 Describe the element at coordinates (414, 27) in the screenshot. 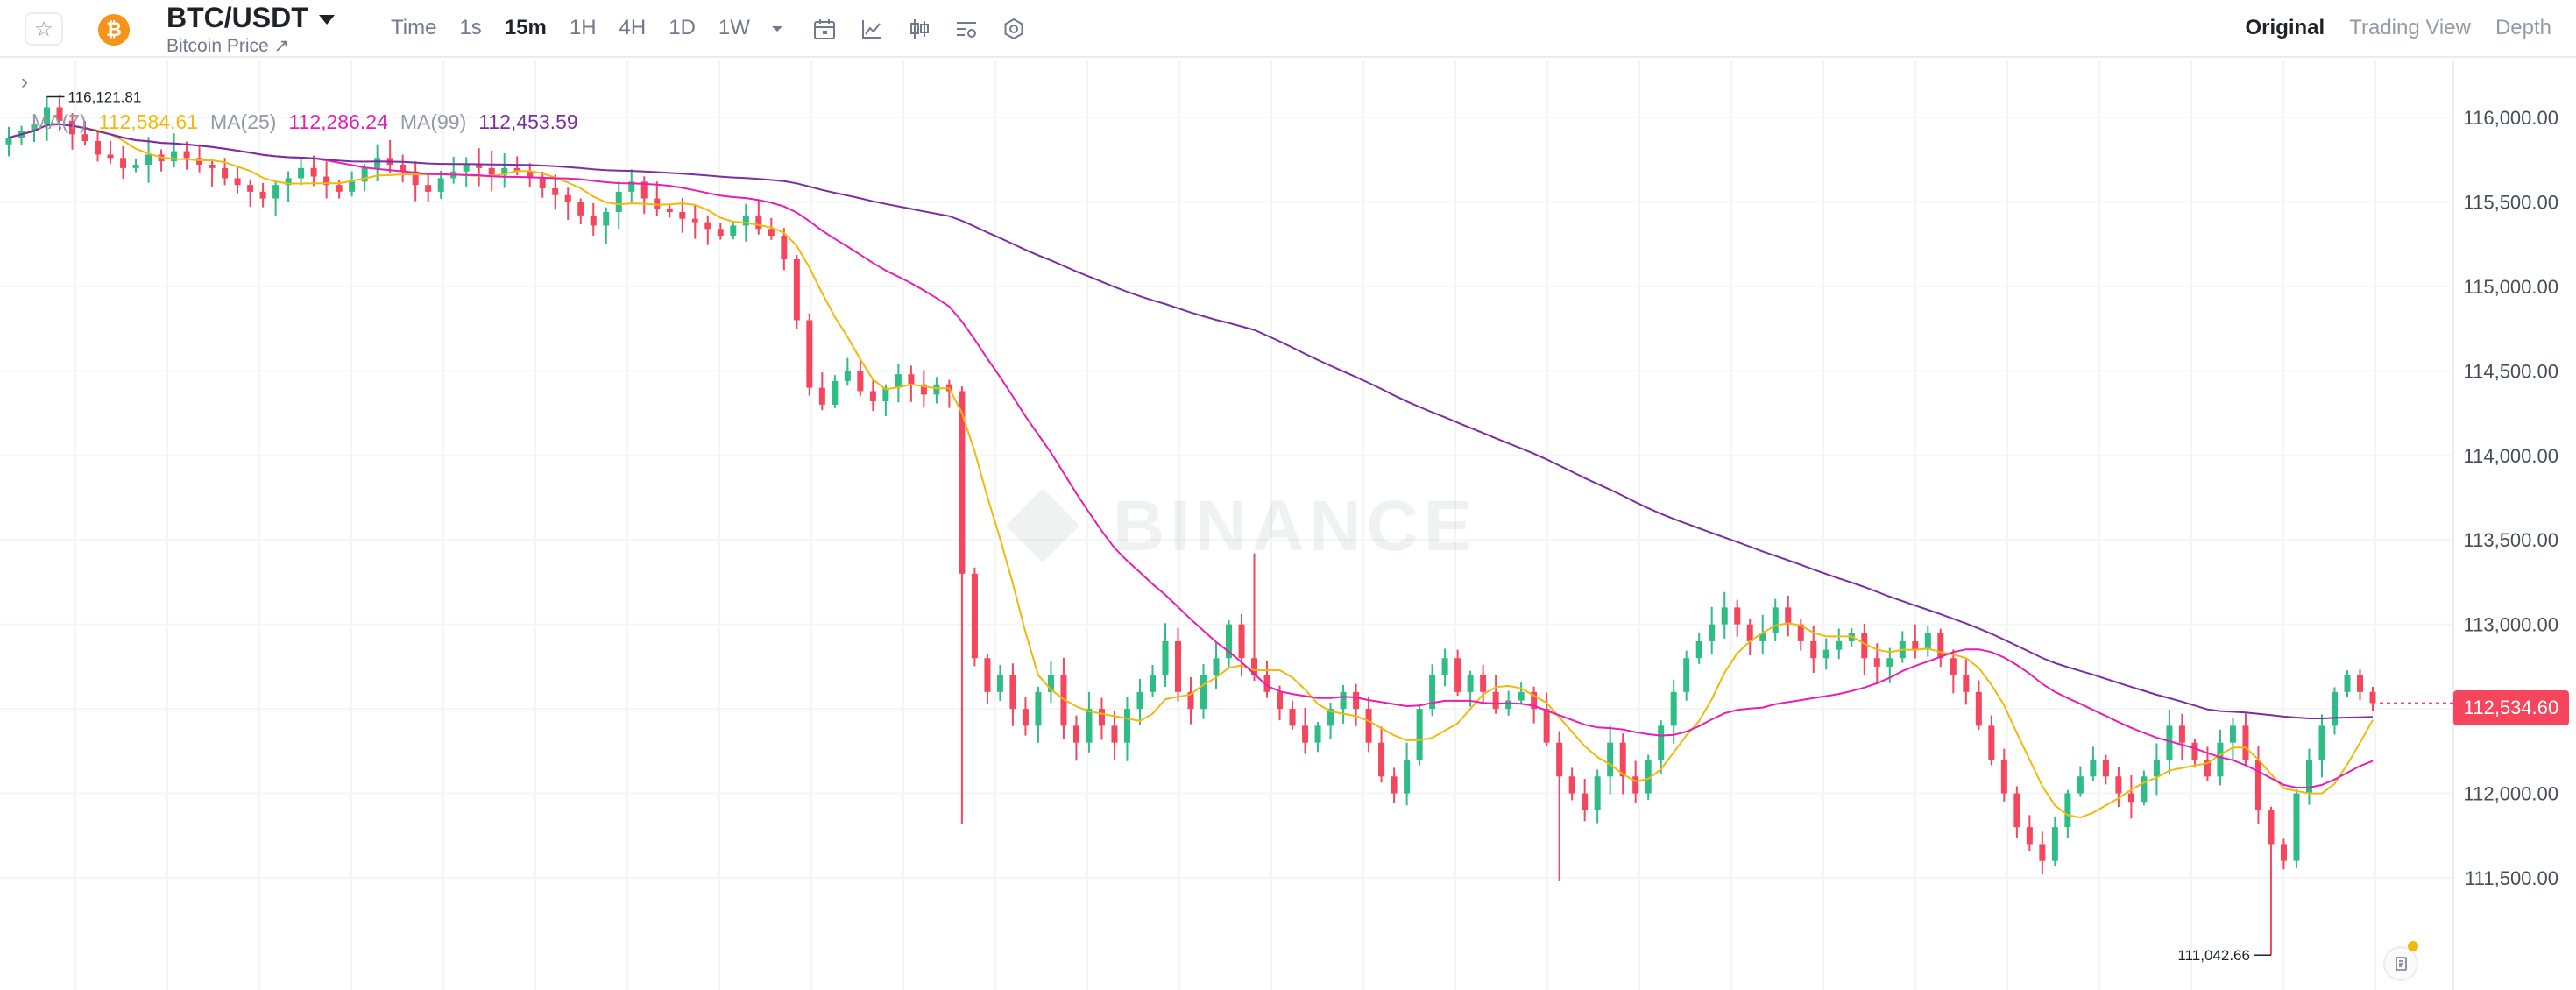

I see `interval-time: Time` at that location.